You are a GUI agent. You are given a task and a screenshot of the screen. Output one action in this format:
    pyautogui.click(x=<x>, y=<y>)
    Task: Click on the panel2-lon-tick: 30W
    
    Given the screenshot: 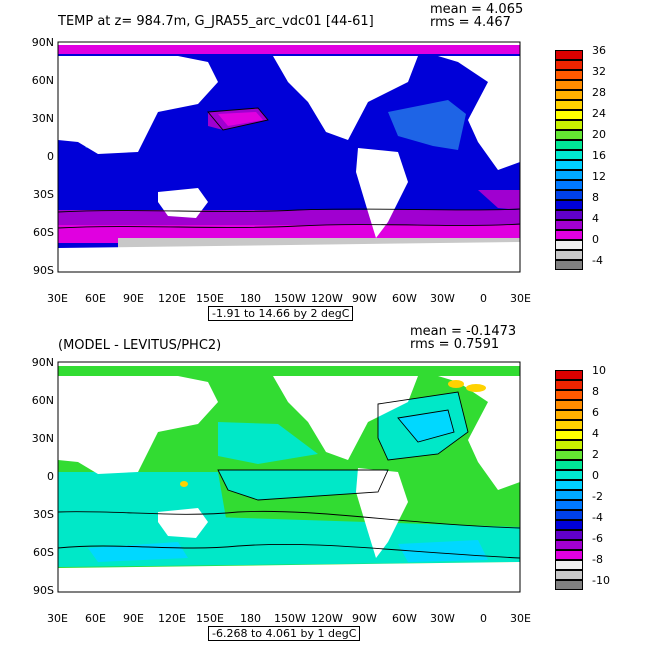 What is the action you would take?
    pyautogui.click(x=442, y=618)
    